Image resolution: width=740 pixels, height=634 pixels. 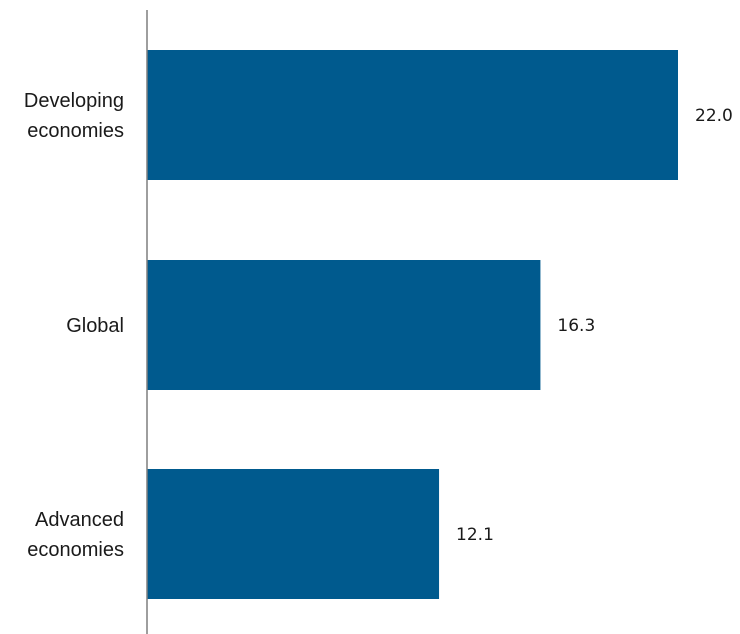 I want to click on data-label: 22.0, so click(x=714, y=116).